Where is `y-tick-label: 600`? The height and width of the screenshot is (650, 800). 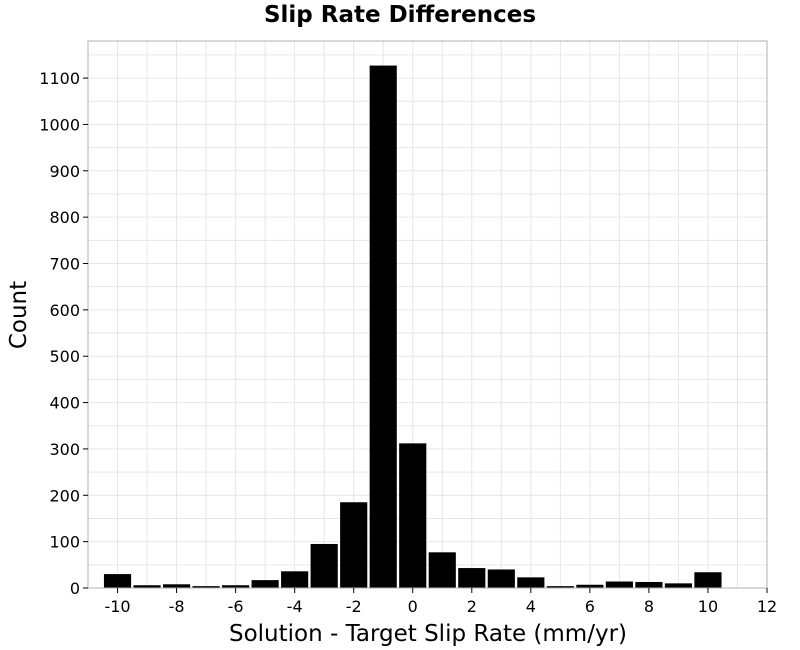
y-tick-label: 600 is located at coordinates (64, 310).